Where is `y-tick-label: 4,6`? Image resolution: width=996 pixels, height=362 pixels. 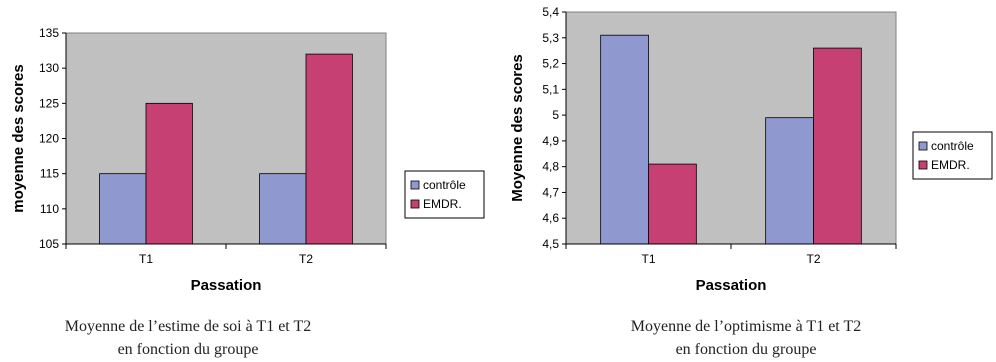
y-tick-label: 4,6 is located at coordinates (550, 218).